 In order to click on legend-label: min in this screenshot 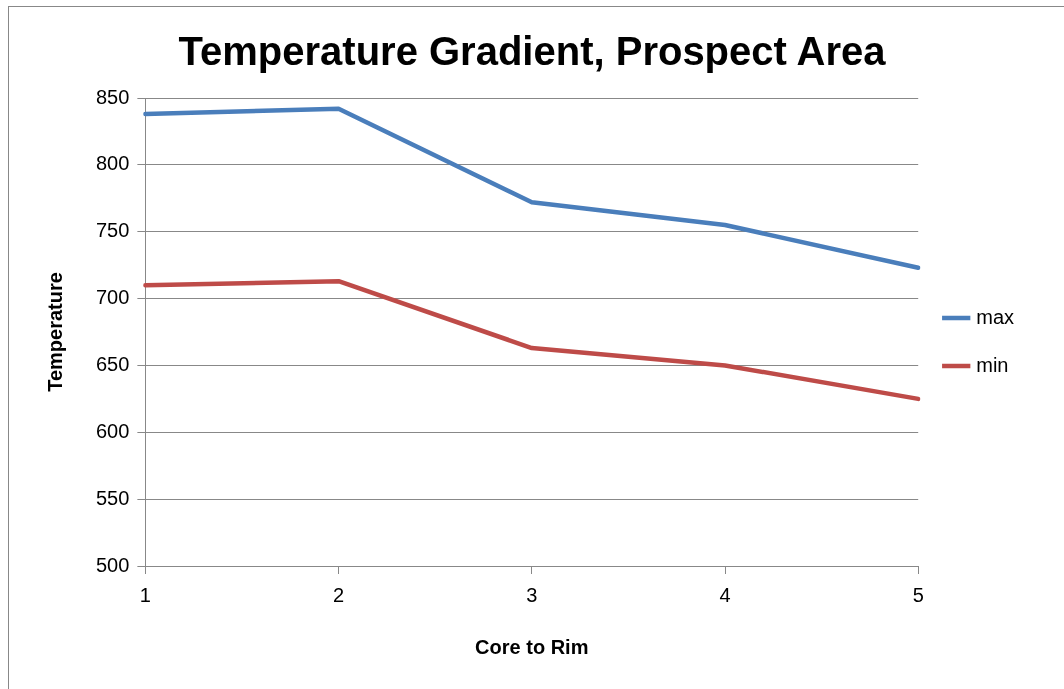, I will do `click(992, 364)`.